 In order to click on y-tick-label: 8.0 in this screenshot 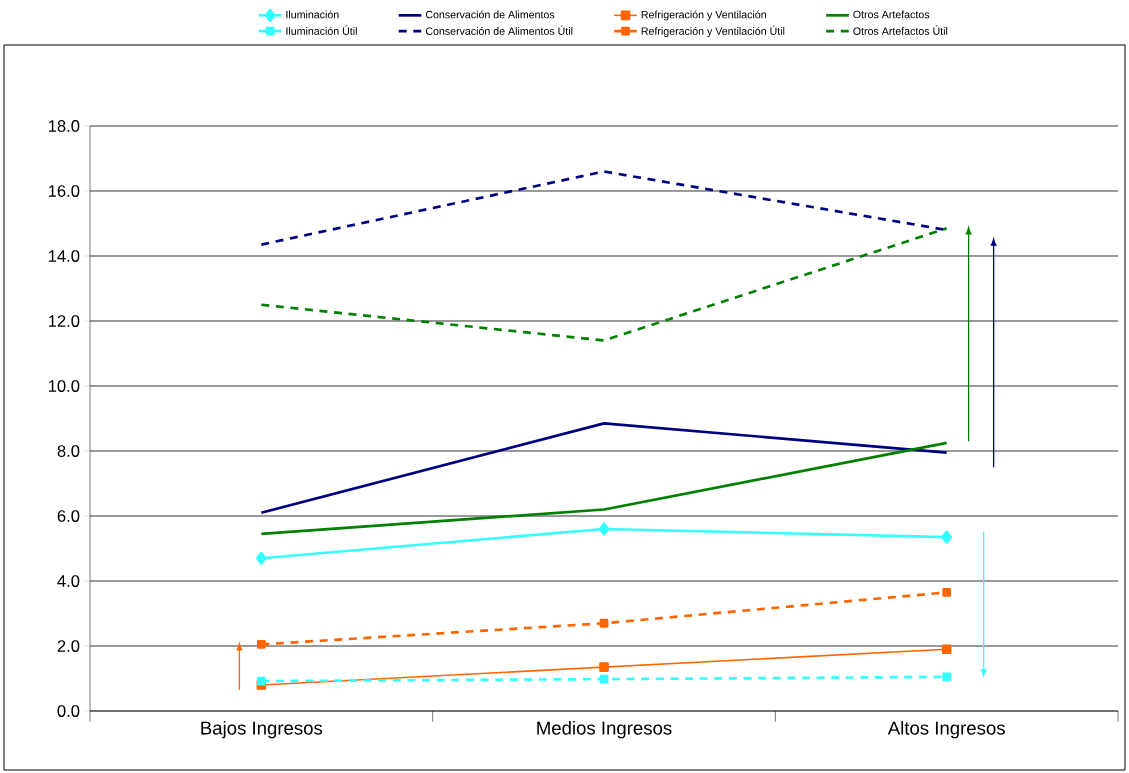, I will do `click(68, 451)`.